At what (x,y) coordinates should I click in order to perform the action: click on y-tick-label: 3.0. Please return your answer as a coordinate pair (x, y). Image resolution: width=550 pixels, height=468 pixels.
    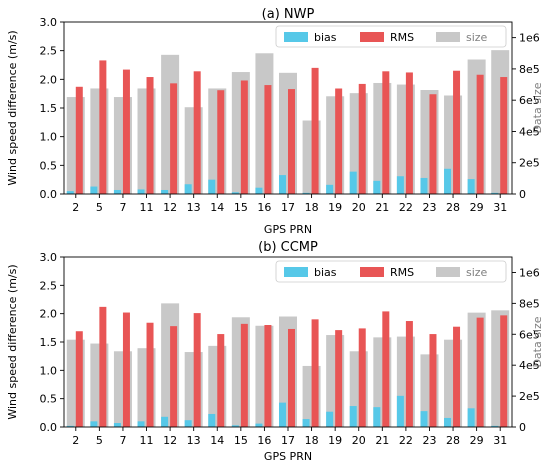
    Looking at the image, I should click on (49, 257).